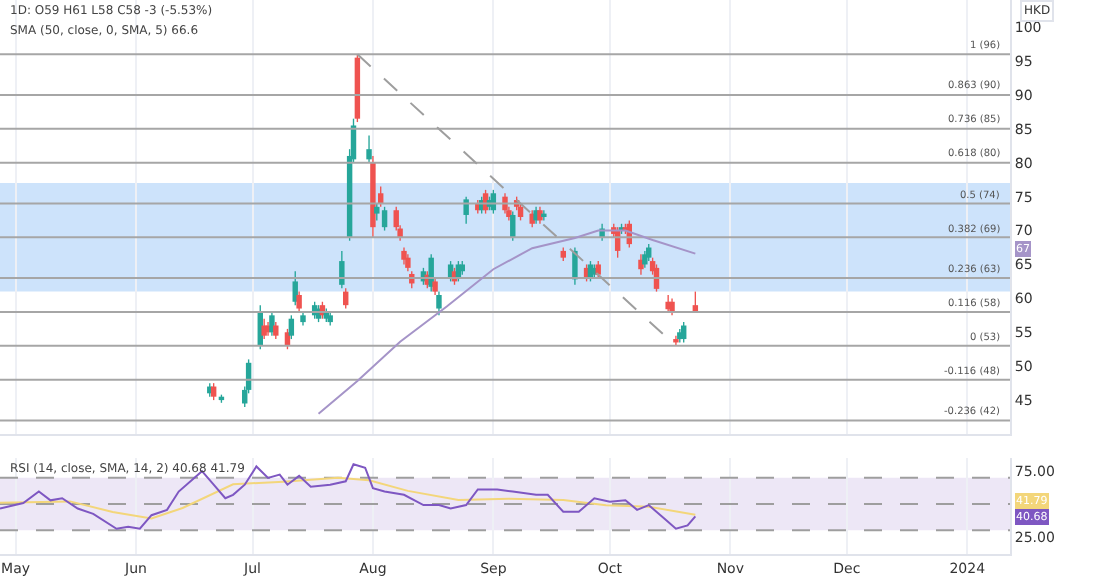  I want to click on candlestick, so click(544, 215).